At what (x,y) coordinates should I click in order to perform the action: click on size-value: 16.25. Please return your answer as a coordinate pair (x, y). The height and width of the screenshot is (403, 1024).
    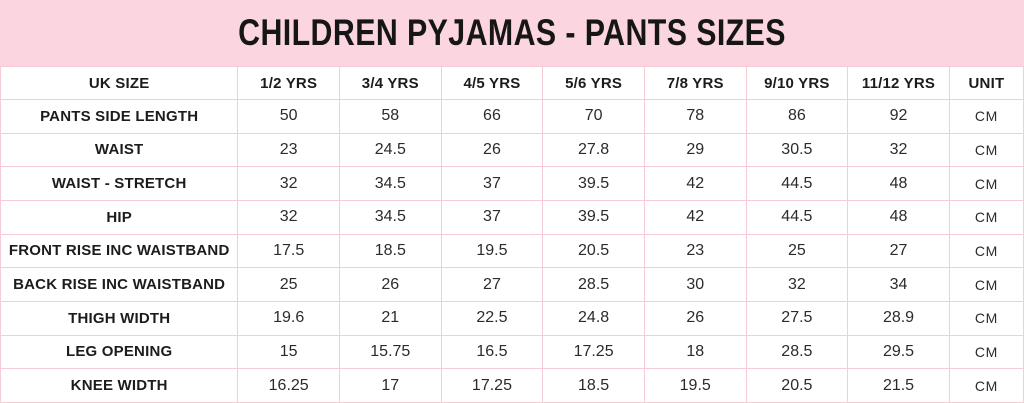
    Looking at the image, I should click on (288, 385).